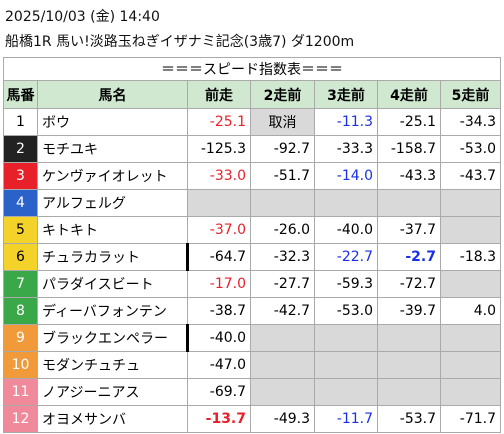 This screenshot has height=434, width=504. I want to click on index-cell: -11.7, so click(346, 419).